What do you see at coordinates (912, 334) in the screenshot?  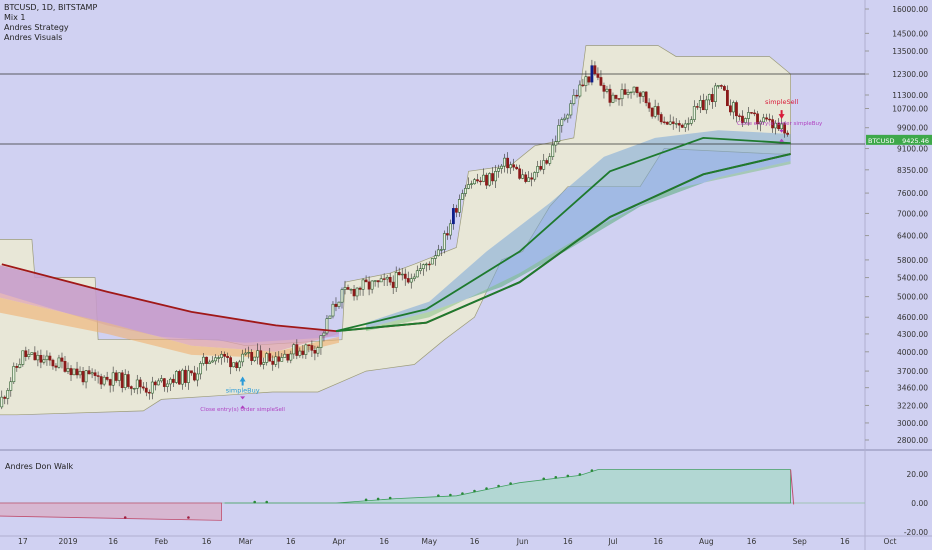 I see `y-tick-label: 4300.00` at bounding box center [912, 334].